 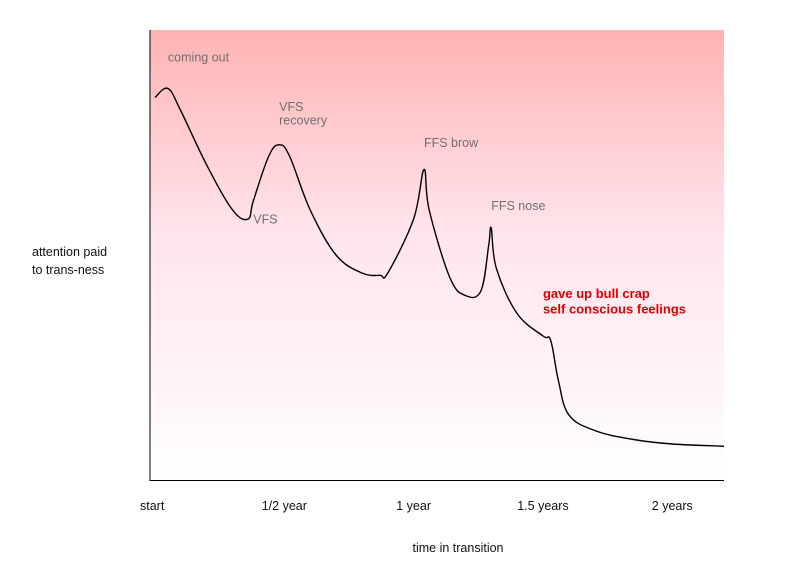 I want to click on x-tick-label: start, so click(x=152, y=506).